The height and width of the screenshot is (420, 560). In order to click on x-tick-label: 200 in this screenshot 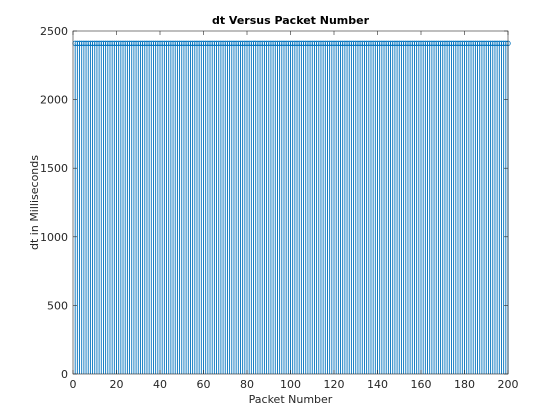, I will do `click(508, 384)`.